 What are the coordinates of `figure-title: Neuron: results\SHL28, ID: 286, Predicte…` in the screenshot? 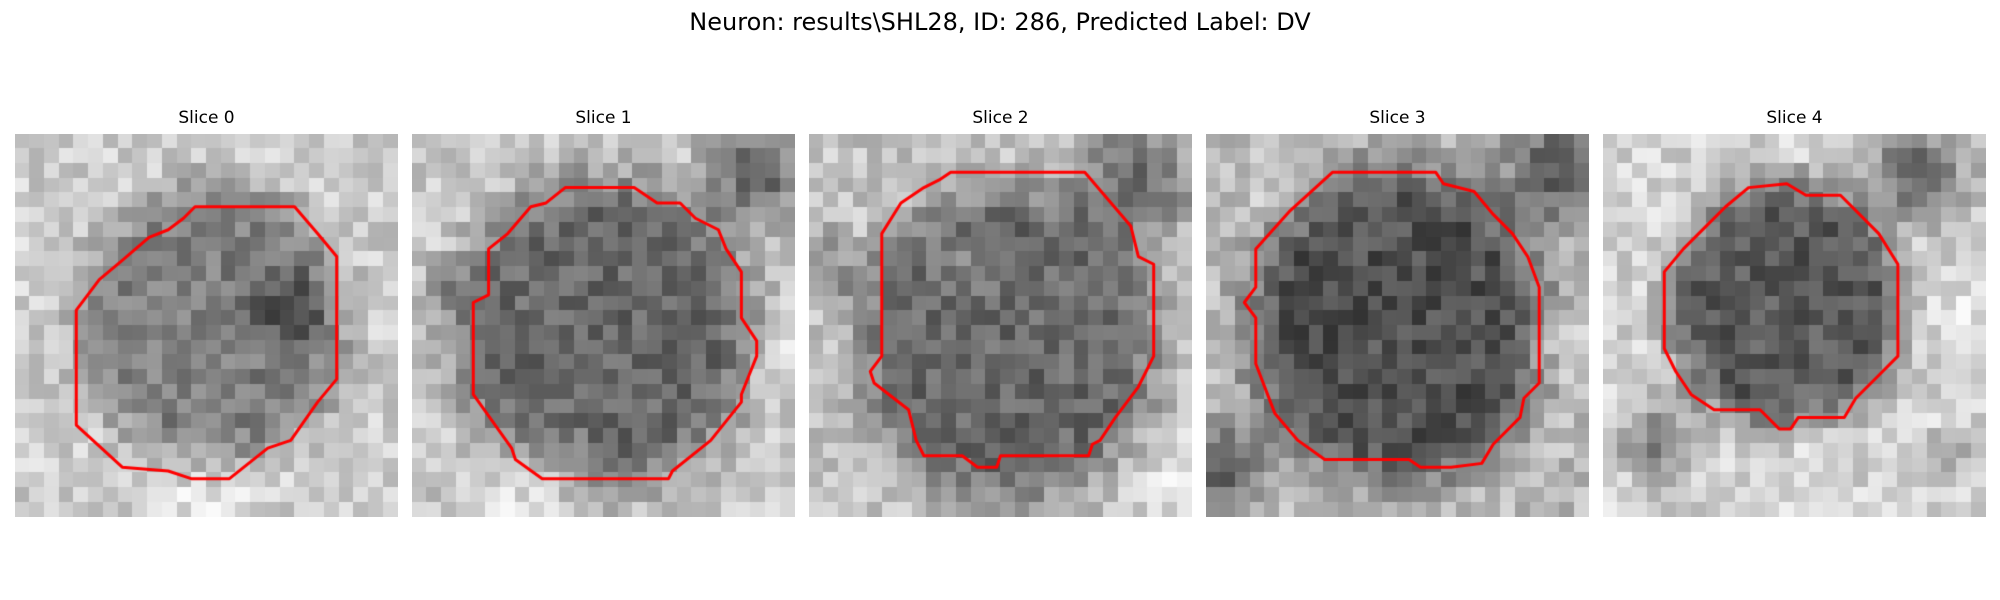 It's located at (1000, 22).